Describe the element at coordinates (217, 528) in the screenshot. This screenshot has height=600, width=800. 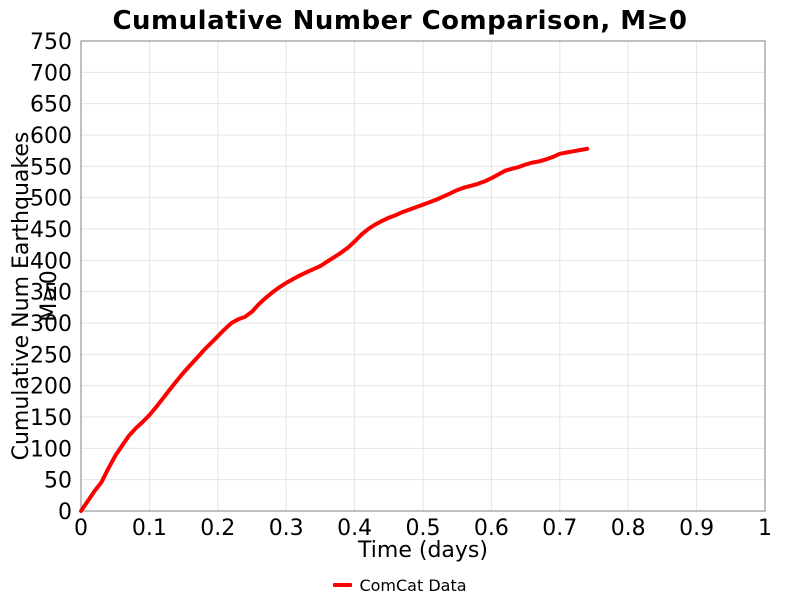
I see `x-tick-label: 0.2` at that location.